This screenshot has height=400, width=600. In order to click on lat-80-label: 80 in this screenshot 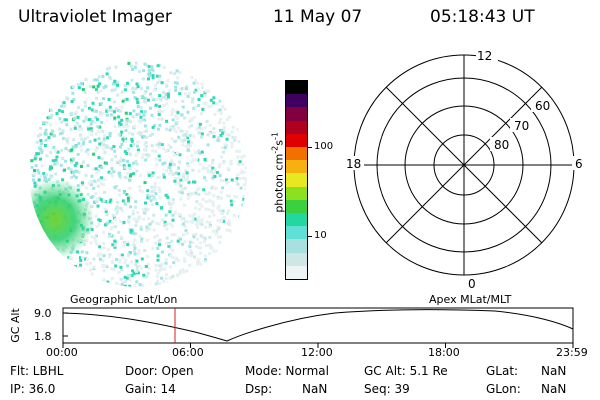, I will do `click(501, 145)`.